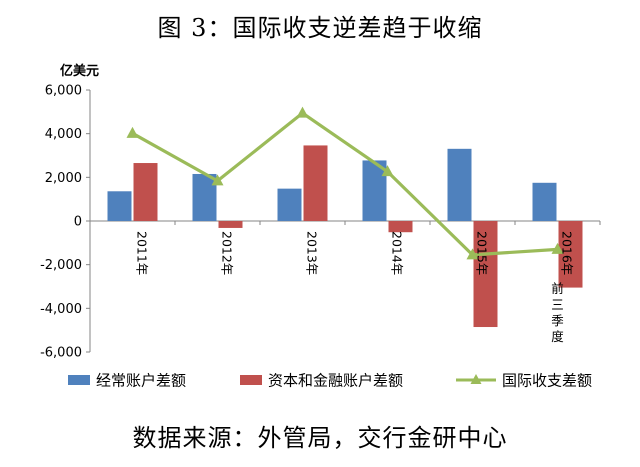  What do you see at coordinates (335, 381) in the screenshot?
I see `legend-capital-financial-label: 资本和金融账户差额` at bounding box center [335, 381].